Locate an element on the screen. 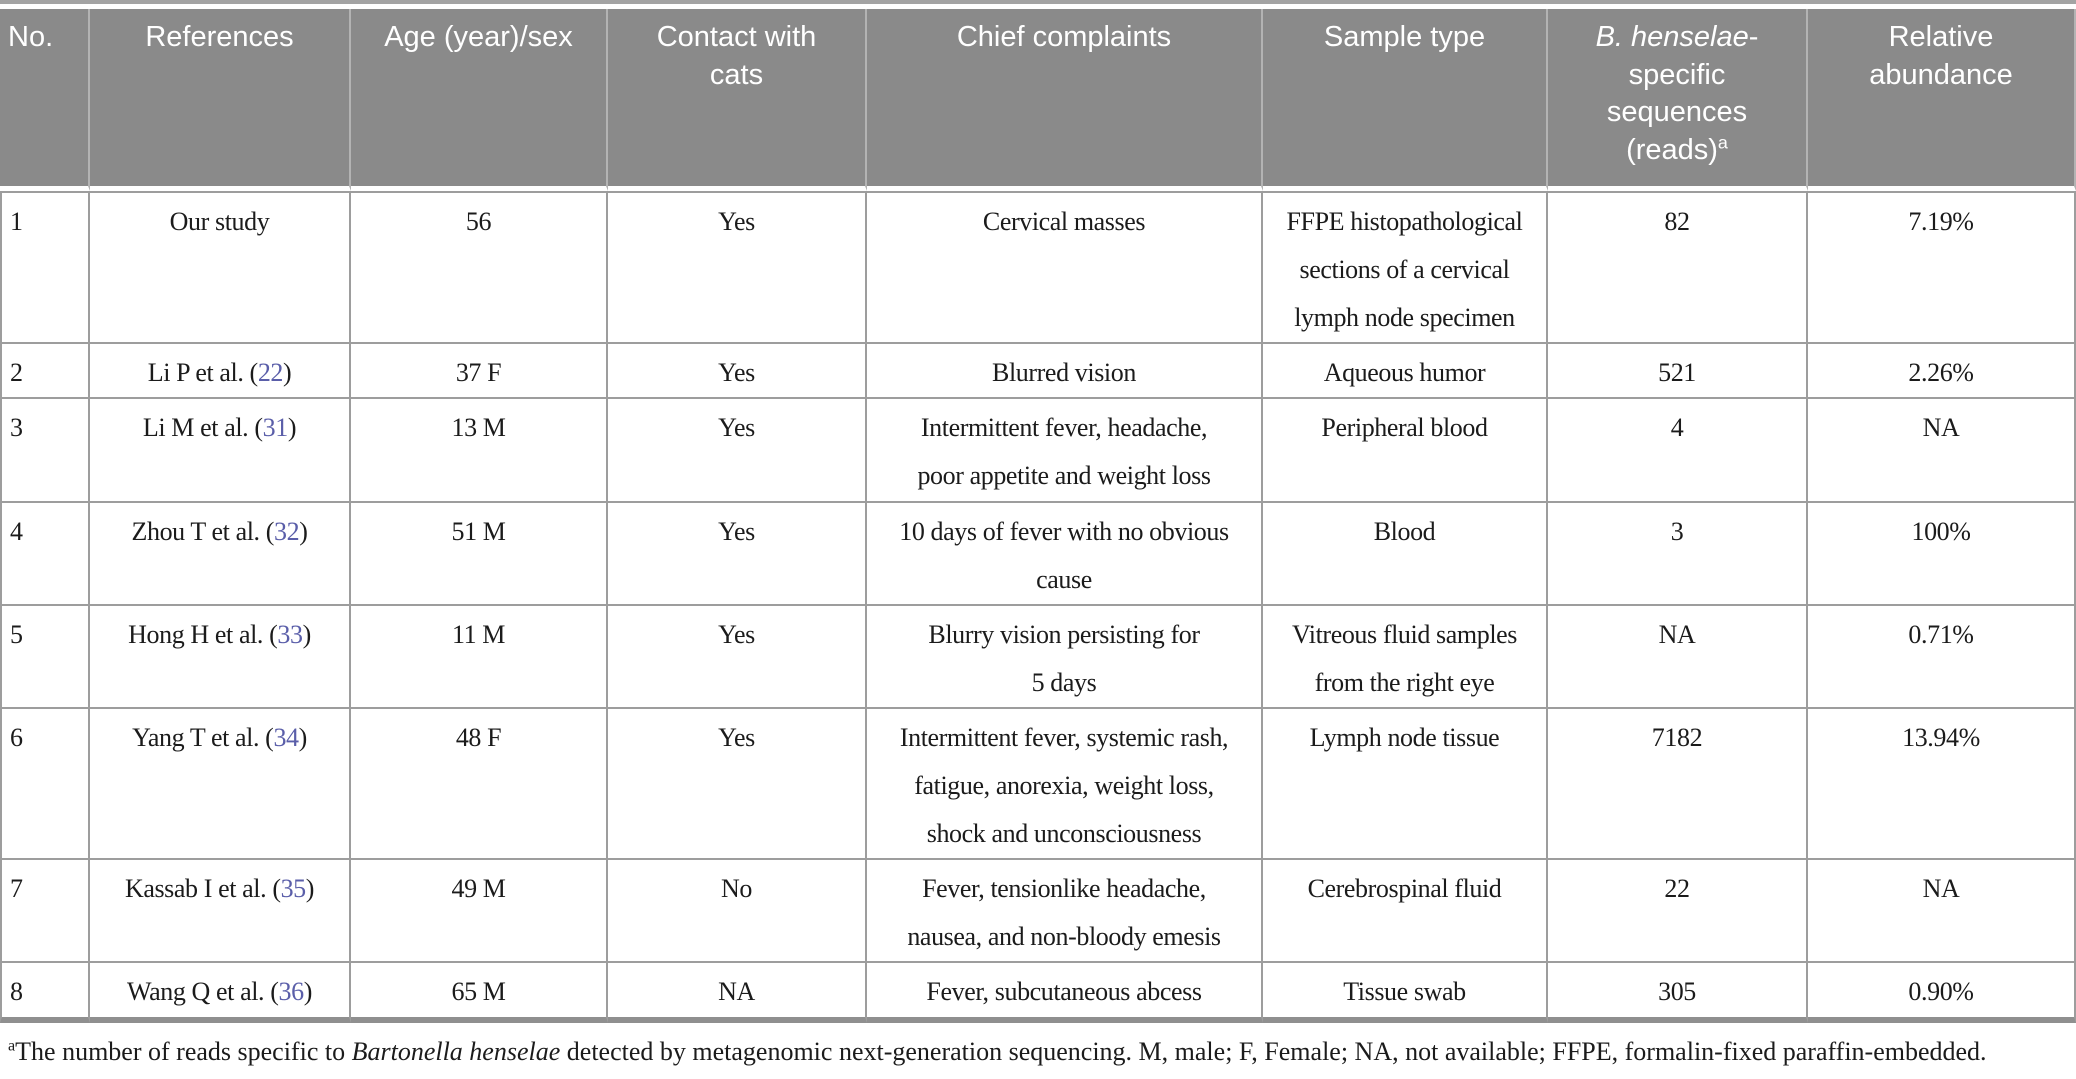 The image size is (2076, 1079). reference-link: 22 is located at coordinates (270, 373).